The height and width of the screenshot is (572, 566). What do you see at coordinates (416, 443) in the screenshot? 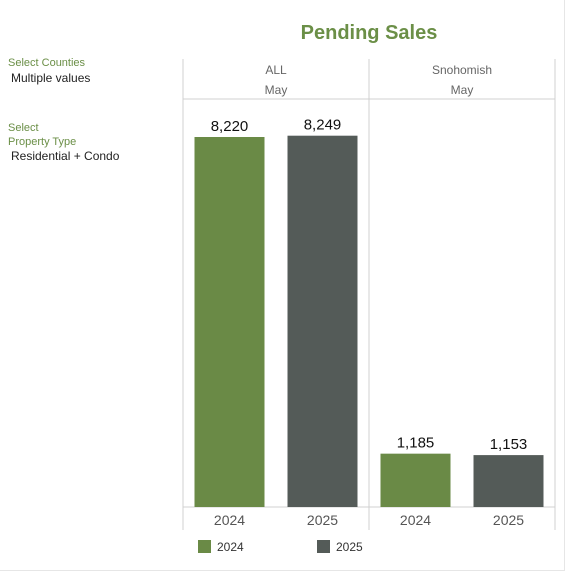
I see `bar-value-label: 1,185` at bounding box center [416, 443].